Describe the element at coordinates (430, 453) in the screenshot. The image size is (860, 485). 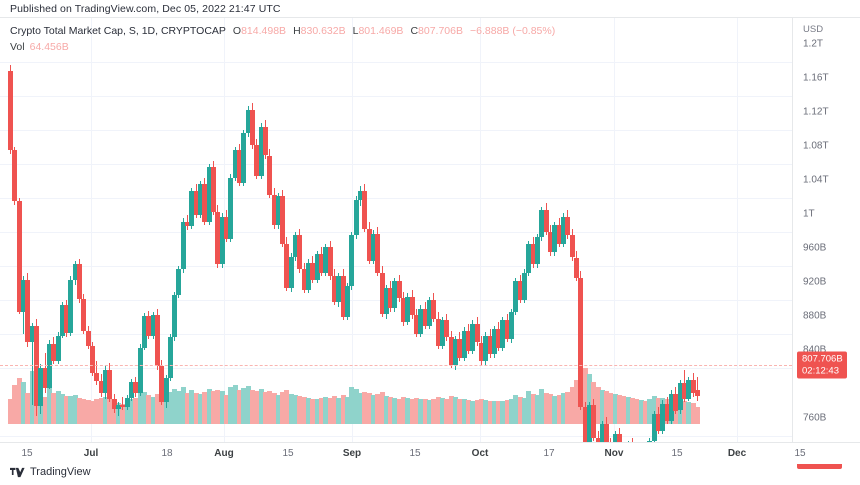
I see `time-axis: 15 Jul 18 Aug 15 Sep 15 Oct 17 Nov 15 Dec 15` at that location.